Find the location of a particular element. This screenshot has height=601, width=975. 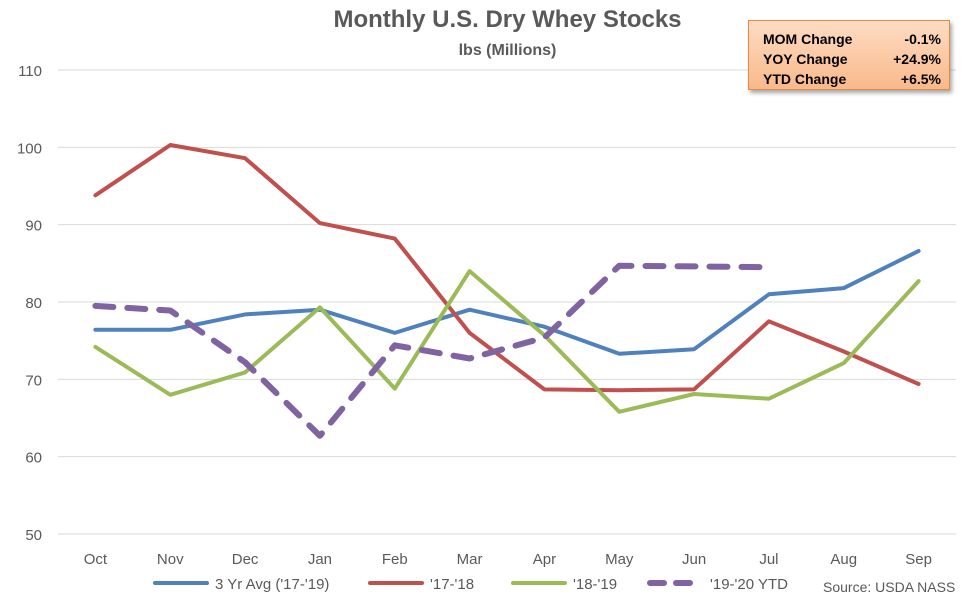

stat-ytd-value: +6.5% is located at coordinates (920, 79).